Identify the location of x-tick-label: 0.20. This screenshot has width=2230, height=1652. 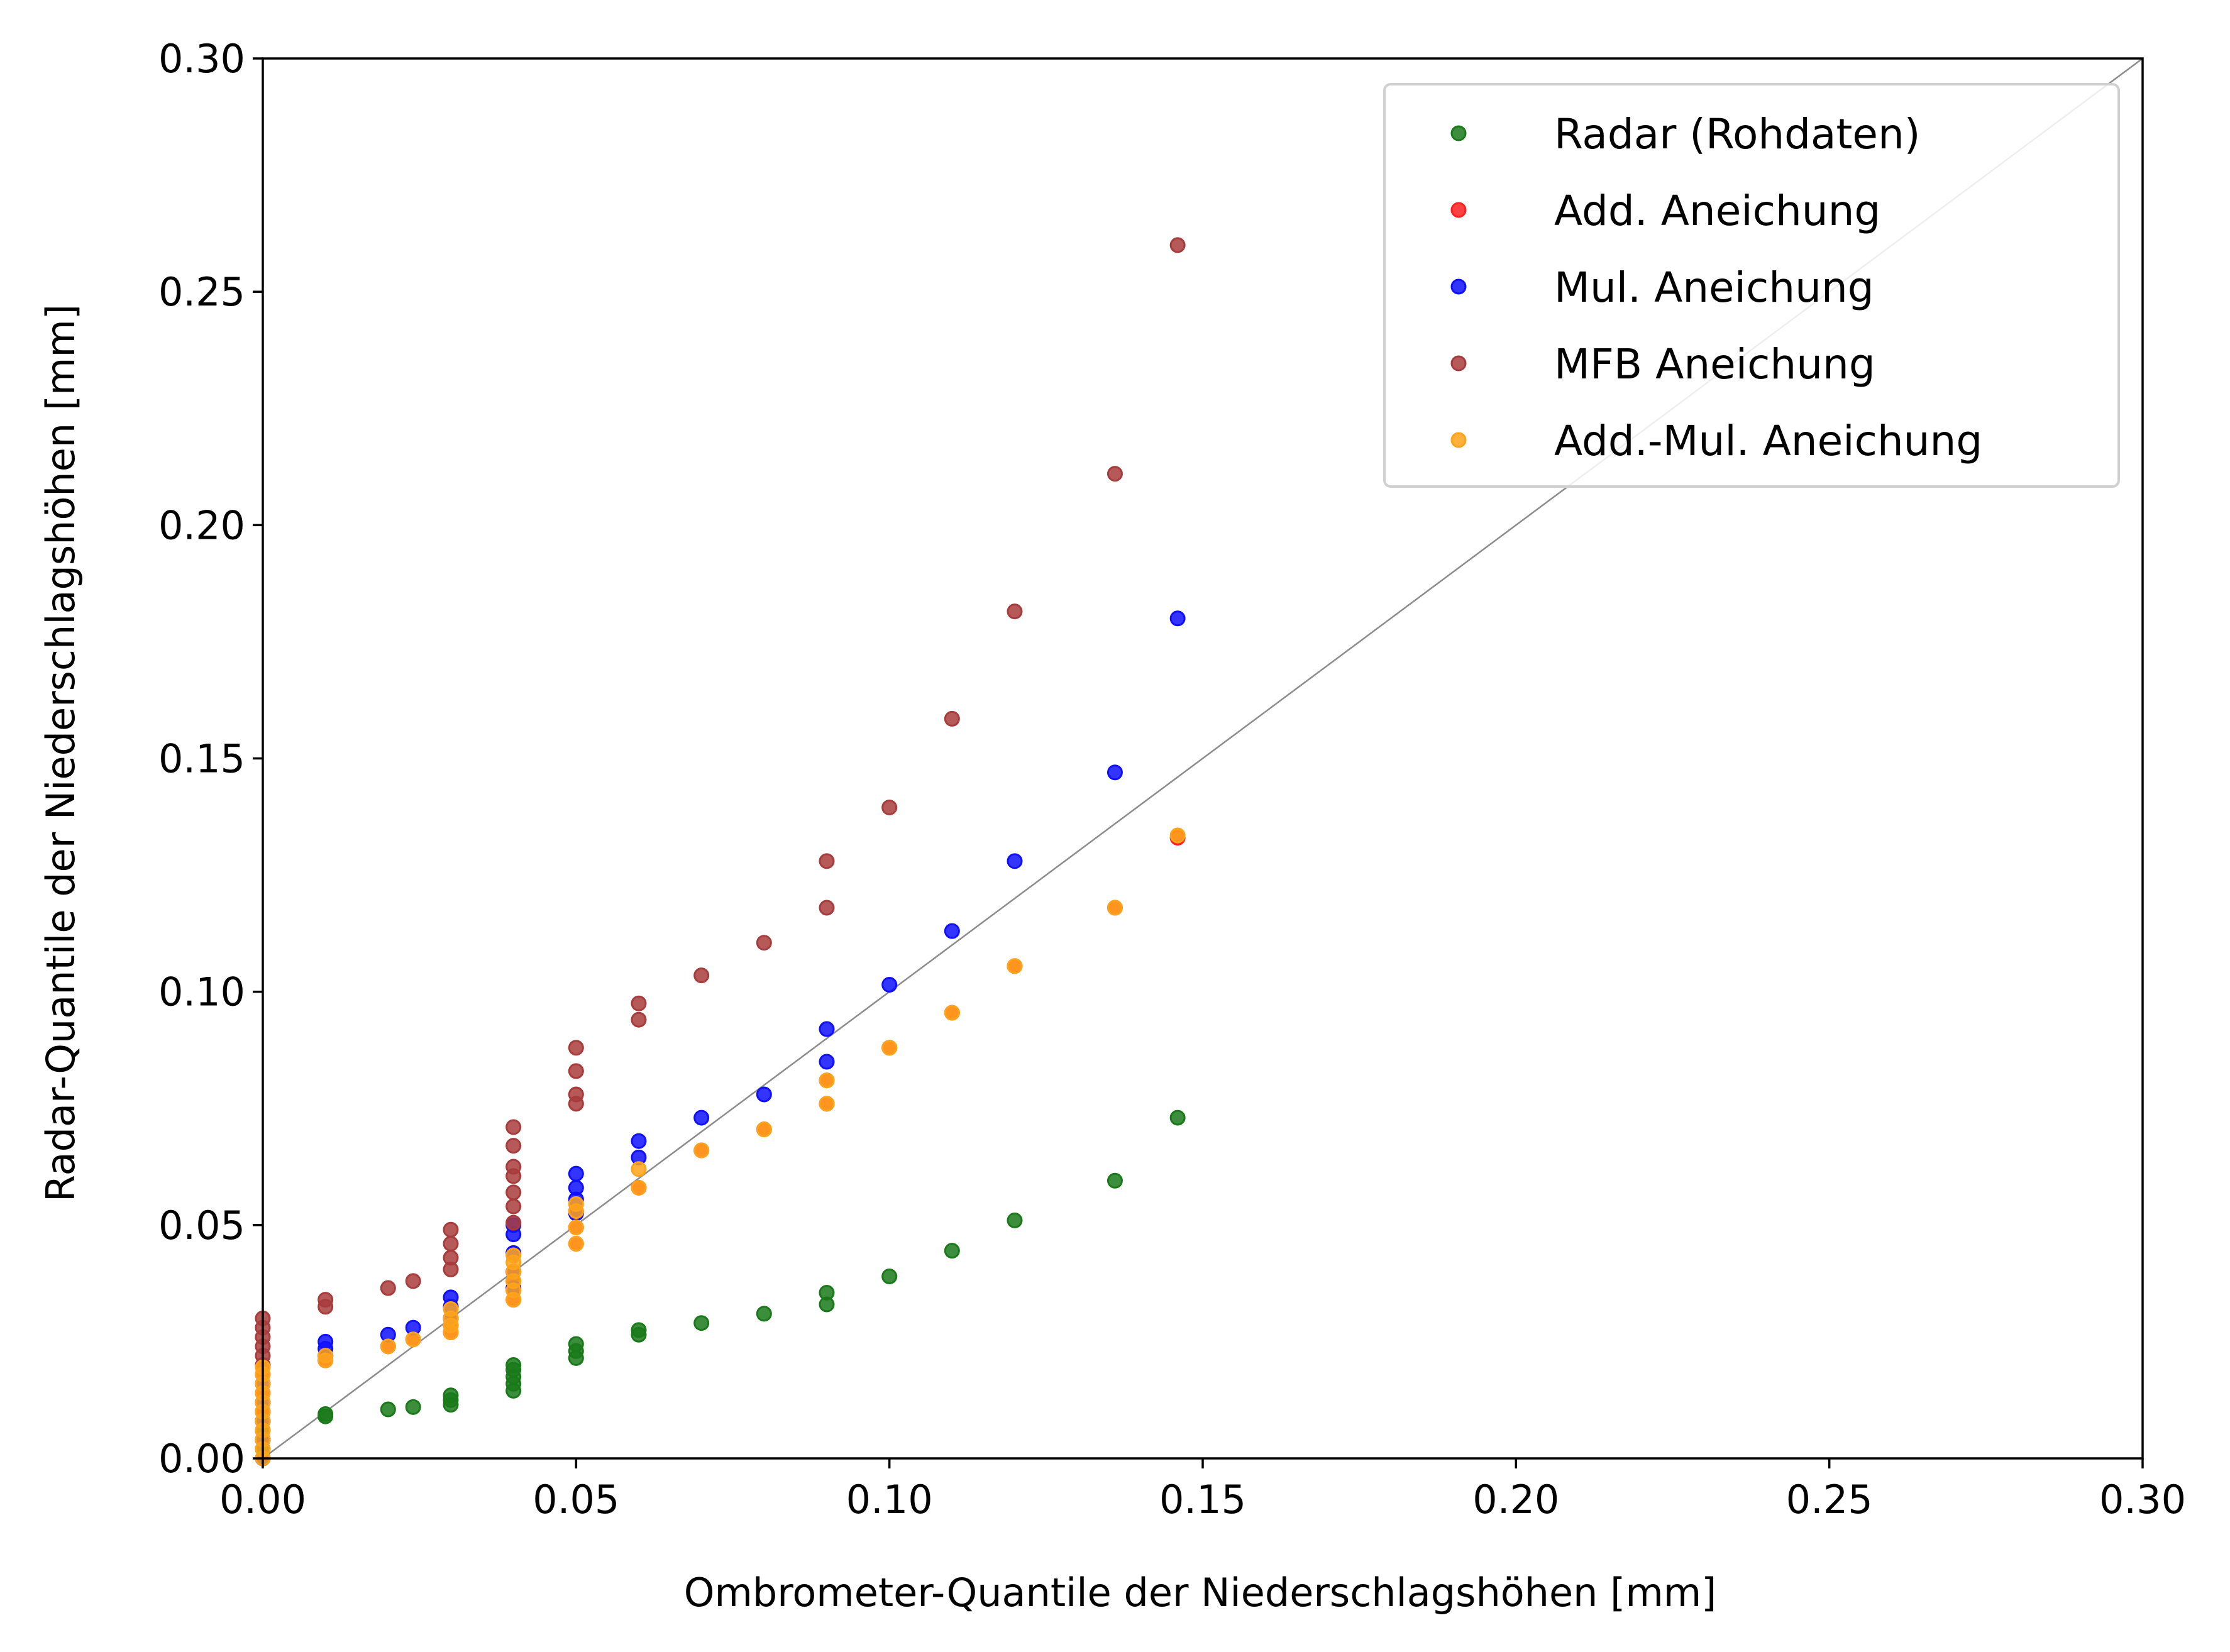
(1515, 1500).